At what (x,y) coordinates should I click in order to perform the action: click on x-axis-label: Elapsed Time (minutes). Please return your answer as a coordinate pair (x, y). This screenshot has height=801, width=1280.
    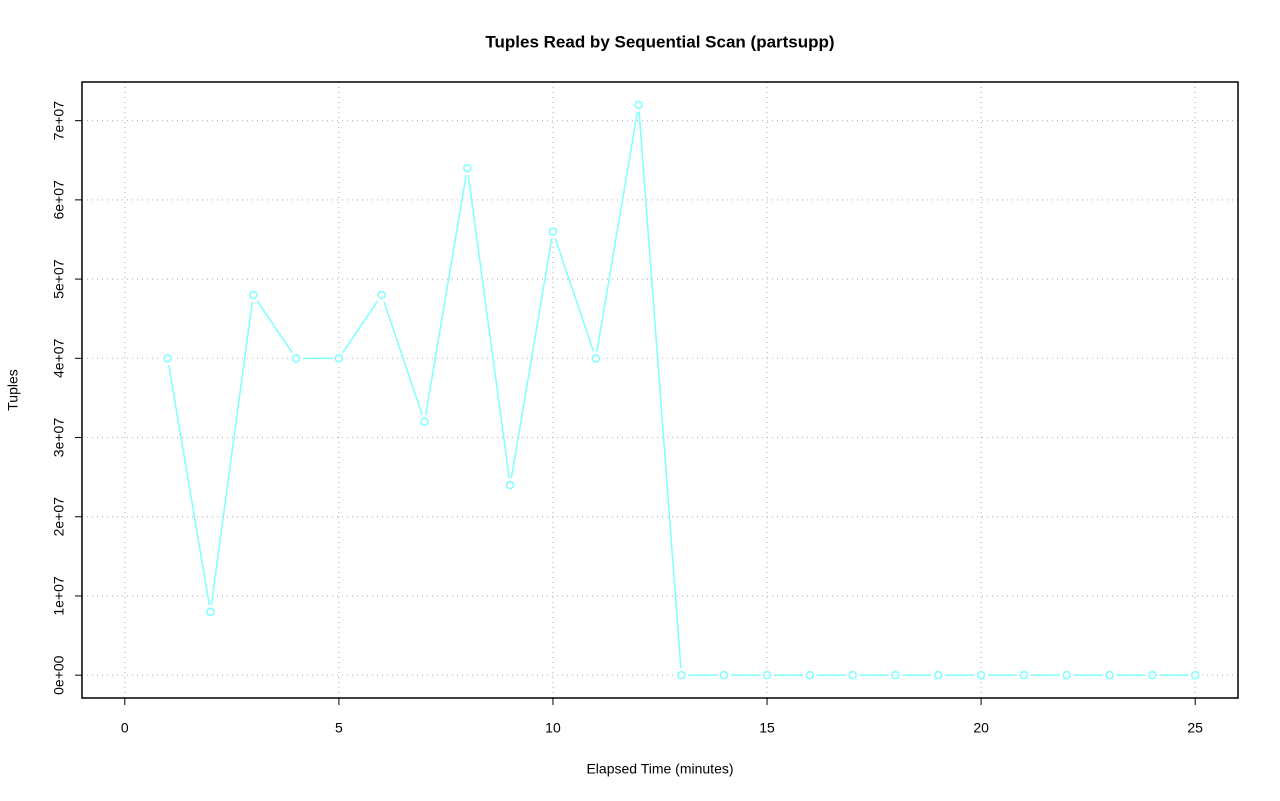
    Looking at the image, I should click on (659, 769).